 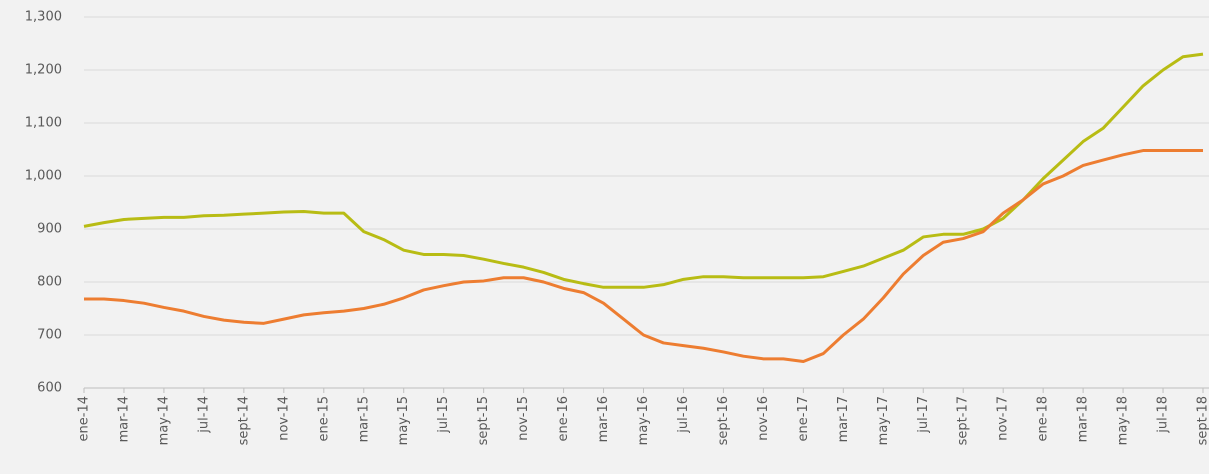 I want to click on x-tick-label: ene-14, so click(x=84, y=418).